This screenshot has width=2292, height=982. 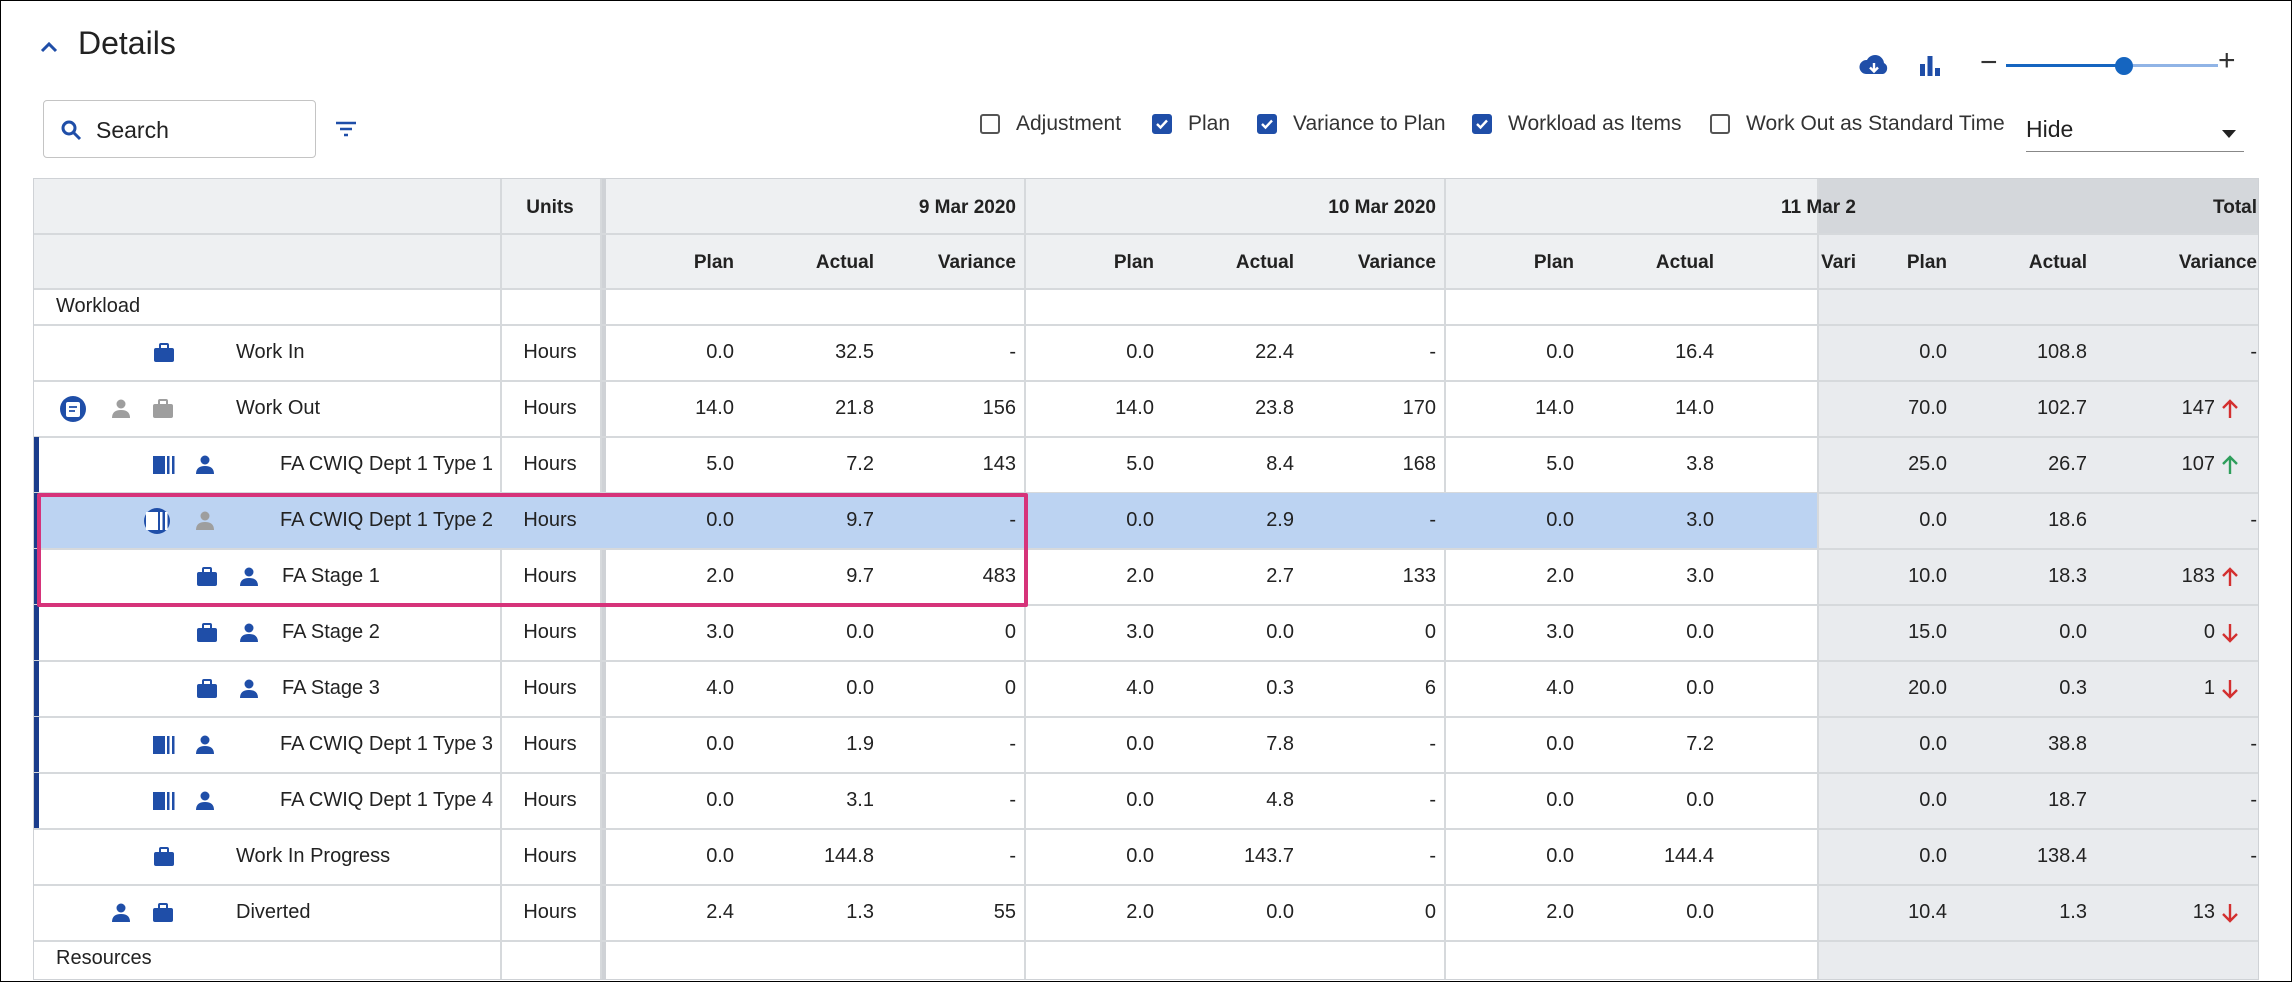 What do you see at coordinates (2061, 352) in the screenshot?
I see `total-cell: 108.8` at bounding box center [2061, 352].